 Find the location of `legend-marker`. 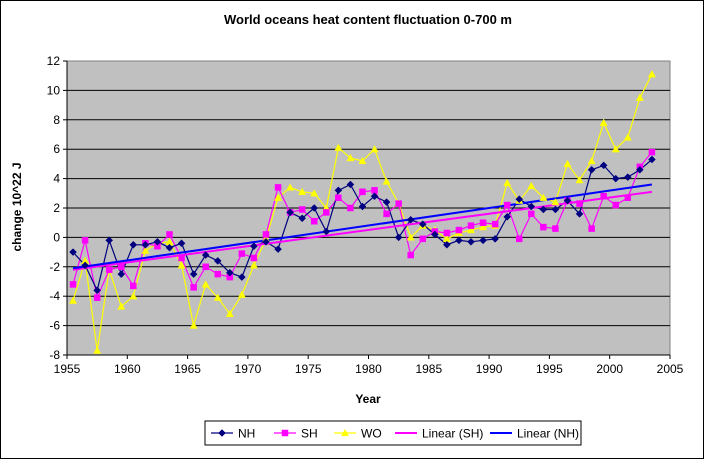

legend-marker is located at coordinates (285, 433).